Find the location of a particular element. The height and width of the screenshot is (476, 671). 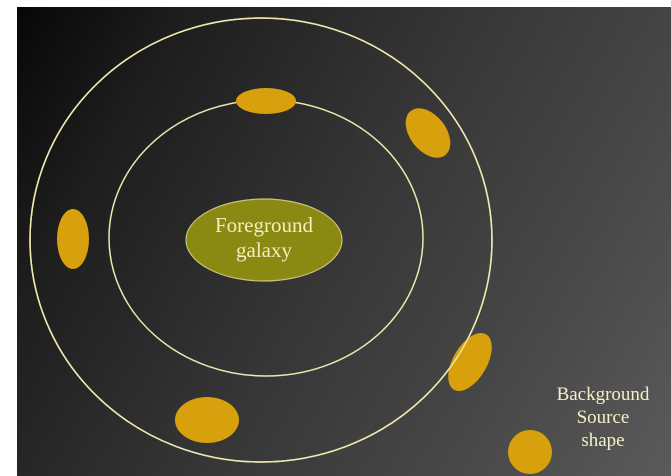

foreground-galaxy-label-line1: Foreground is located at coordinates (264, 225).